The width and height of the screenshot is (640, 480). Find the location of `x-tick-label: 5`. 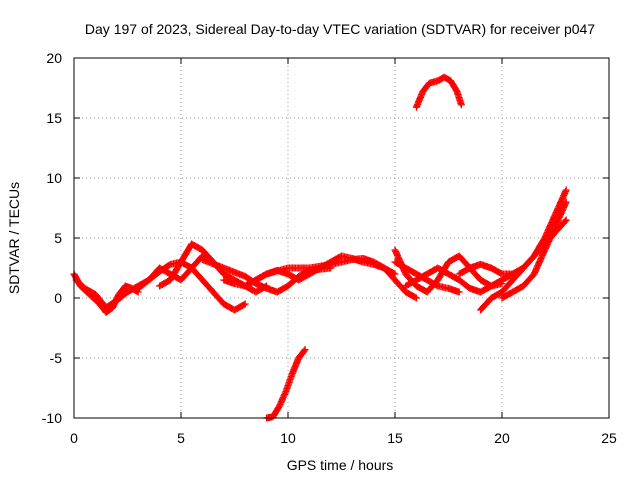

x-tick-label: 5 is located at coordinates (181, 438).